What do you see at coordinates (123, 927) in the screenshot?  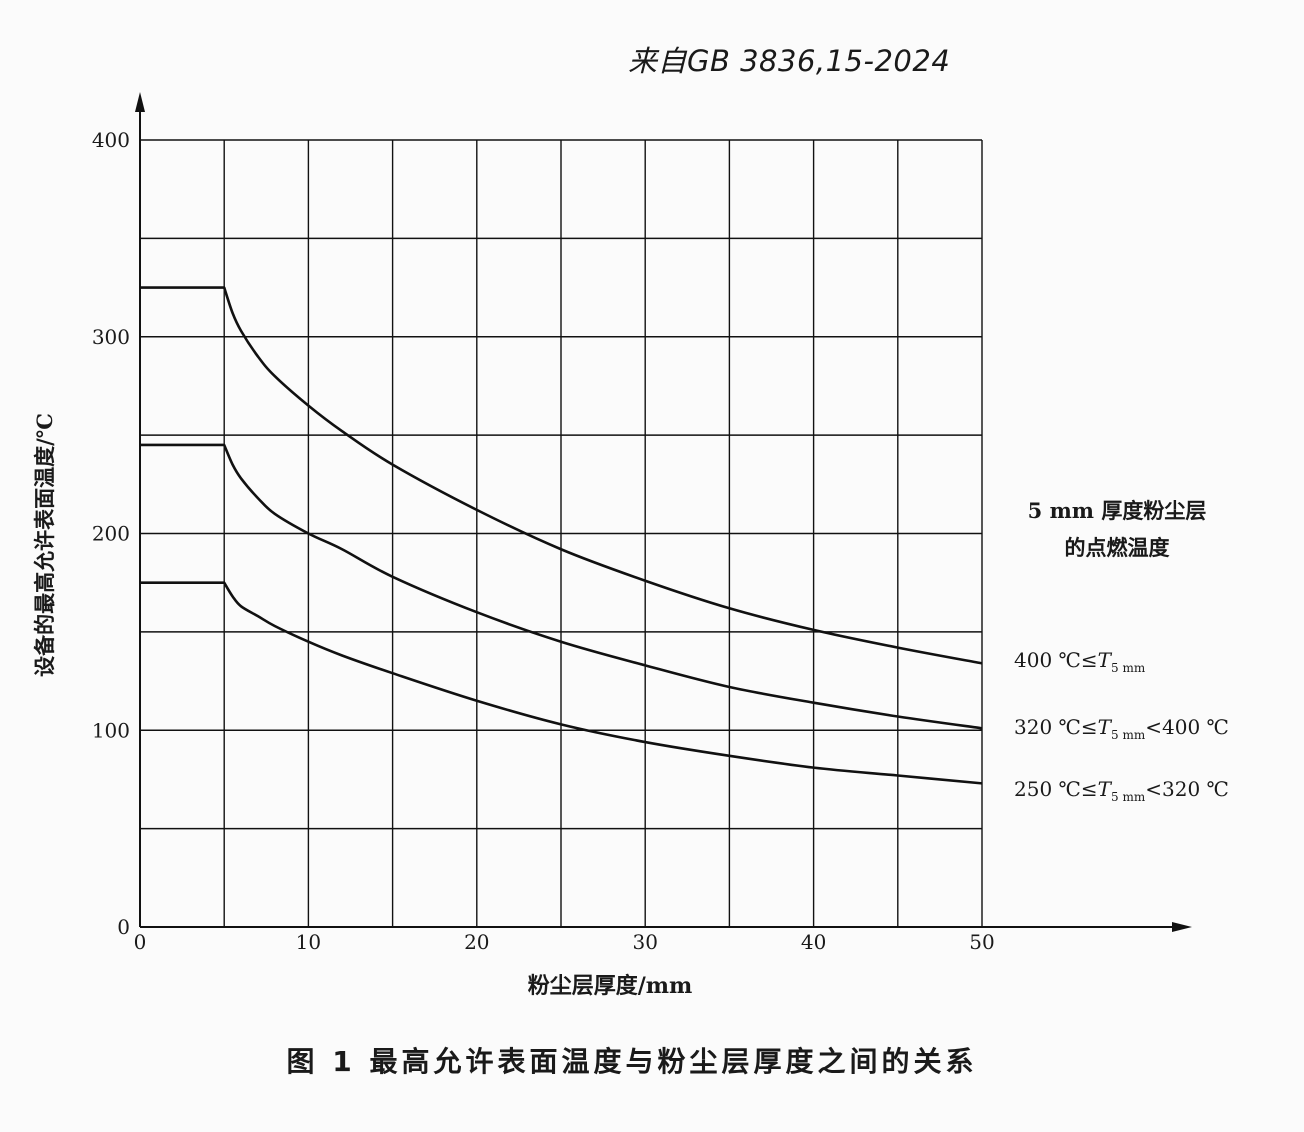 I see `y-tick-label: 0` at bounding box center [123, 927].